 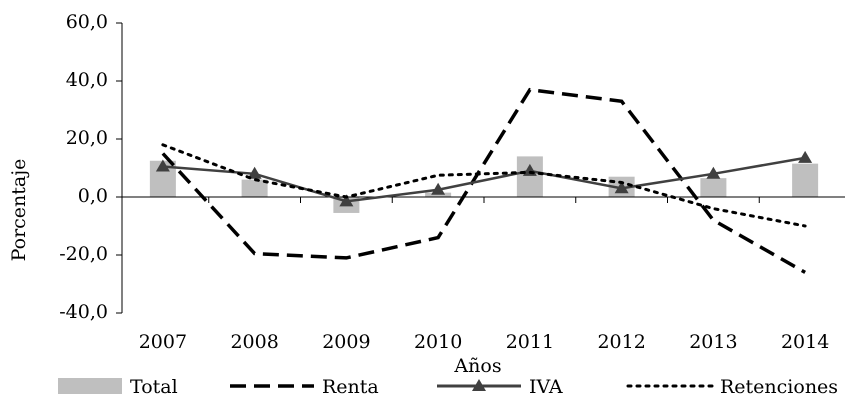 I want to click on x-tick-label: 2011, so click(x=530, y=342).